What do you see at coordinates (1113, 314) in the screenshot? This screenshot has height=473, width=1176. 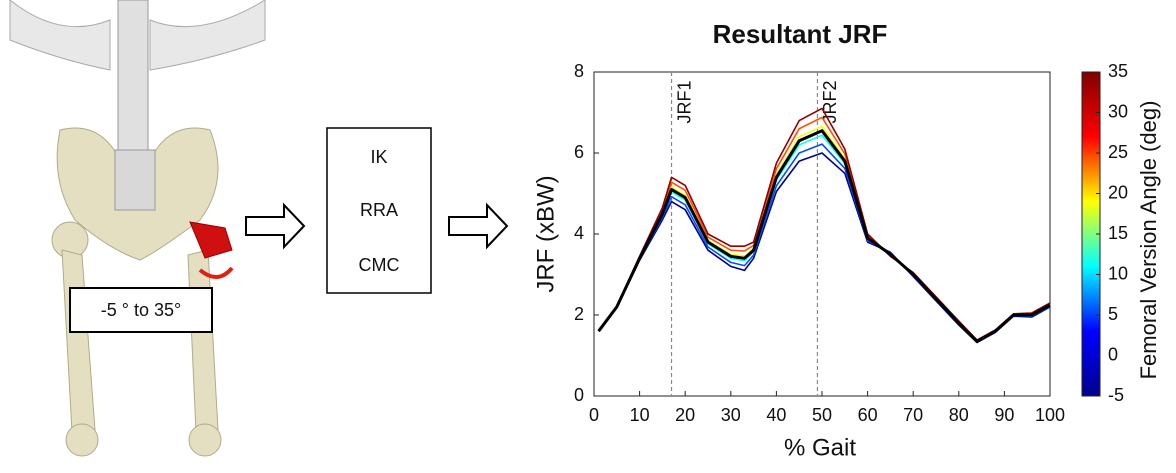 I see `colorbar-tick-label: 5` at bounding box center [1113, 314].